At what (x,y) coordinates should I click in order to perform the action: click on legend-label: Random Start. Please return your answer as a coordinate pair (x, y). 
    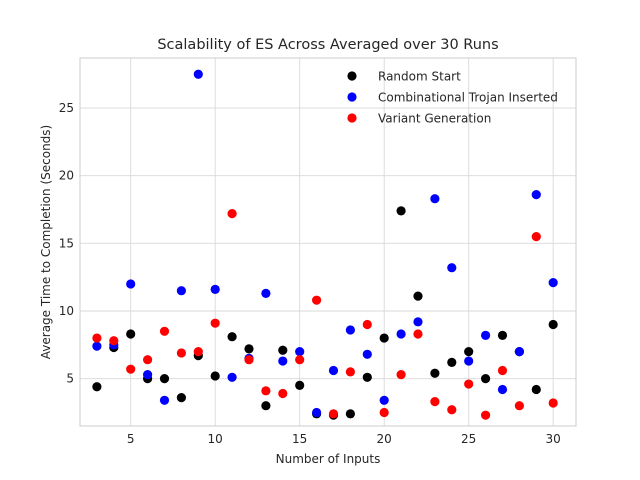
    Looking at the image, I should click on (419, 77).